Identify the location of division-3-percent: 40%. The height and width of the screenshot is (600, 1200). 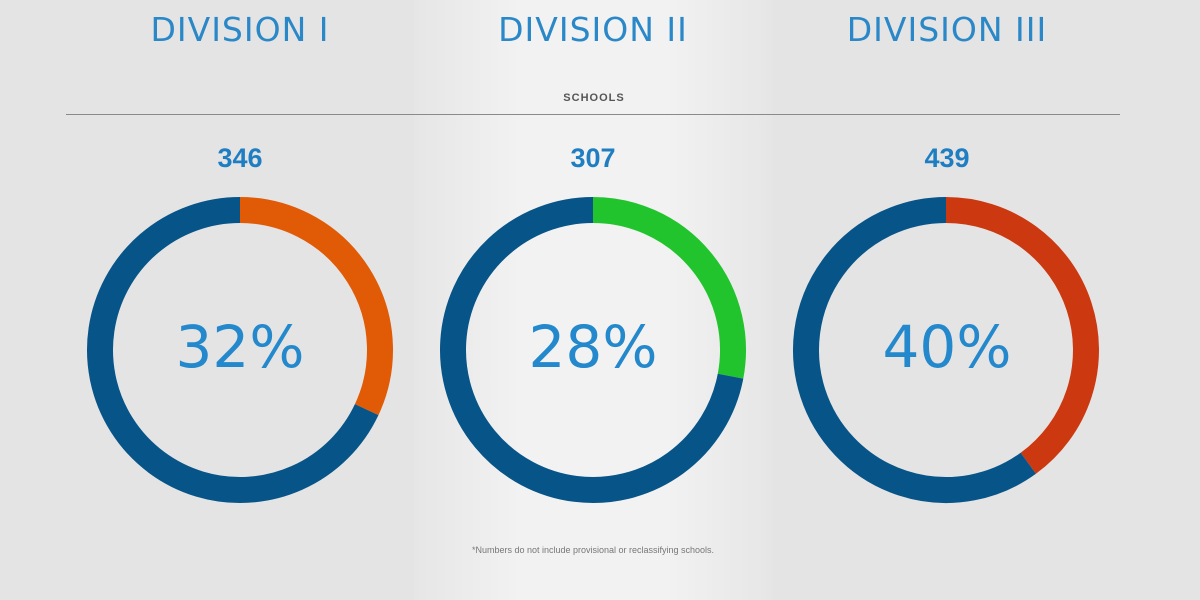
(947, 347).